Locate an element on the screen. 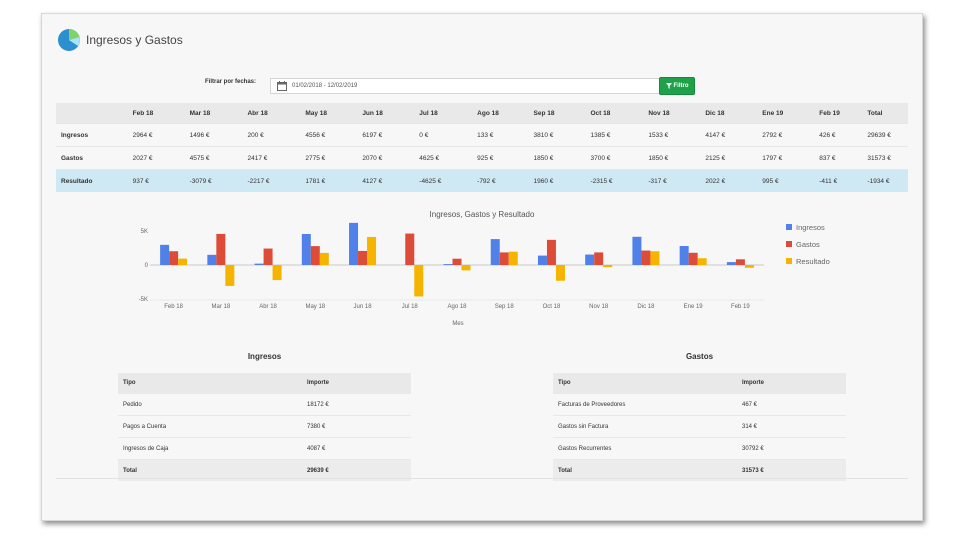 Image resolution: width=960 pixels, height=540 pixels. summary-cell: 6197 € is located at coordinates (373, 135).